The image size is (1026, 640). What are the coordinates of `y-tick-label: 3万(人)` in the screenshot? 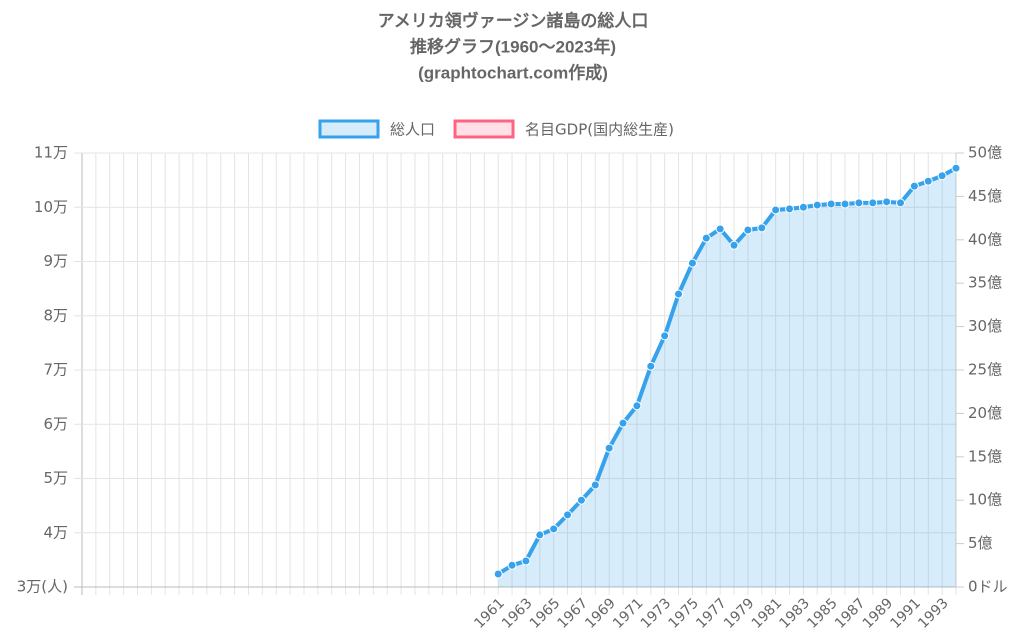 It's located at (42, 587).